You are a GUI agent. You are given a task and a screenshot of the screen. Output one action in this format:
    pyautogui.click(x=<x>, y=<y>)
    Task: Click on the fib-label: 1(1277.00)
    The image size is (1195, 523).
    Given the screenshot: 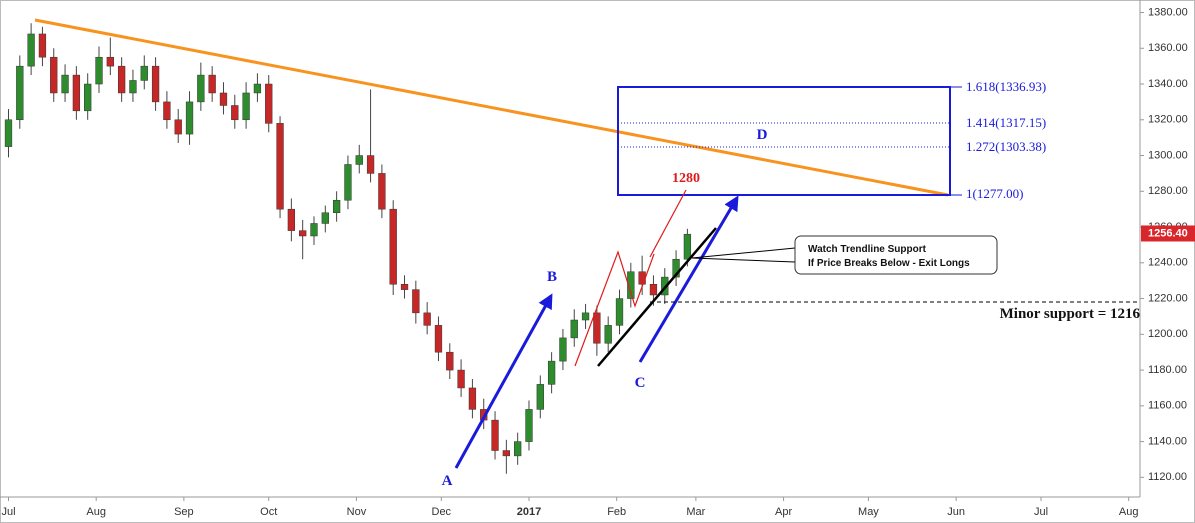 What is the action you would take?
    pyautogui.click(x=994, y=193)
    